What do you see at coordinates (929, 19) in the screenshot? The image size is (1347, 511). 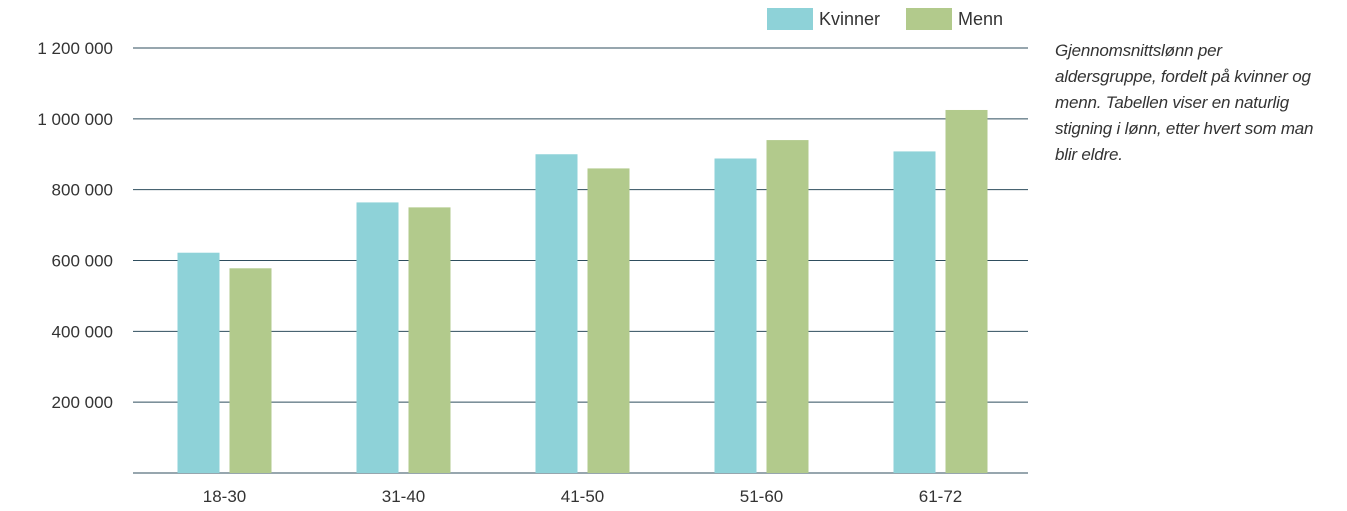 I see `legend-swatch-menn` at bounding box center [929, 19].